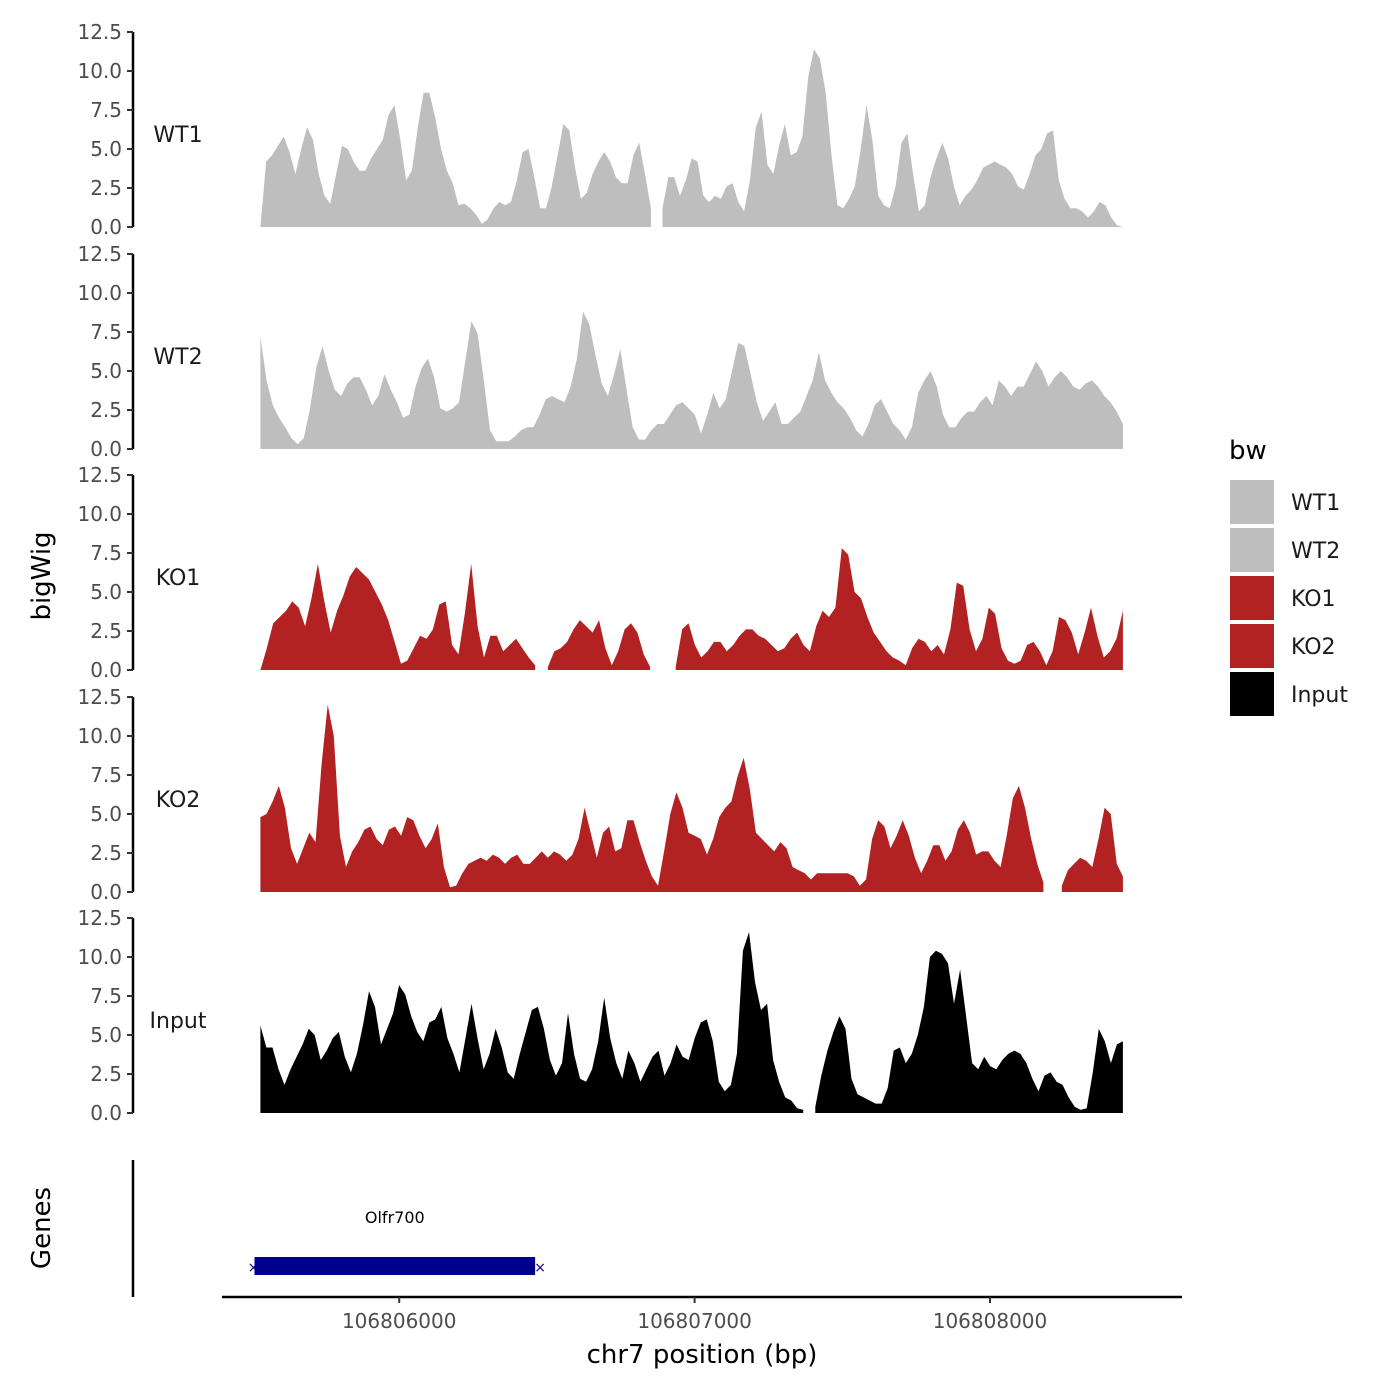  What do you see at coordinates (1315, 551) in the screenshot?
I see `legend-label: WT2` at bounding box center [1315, 551].